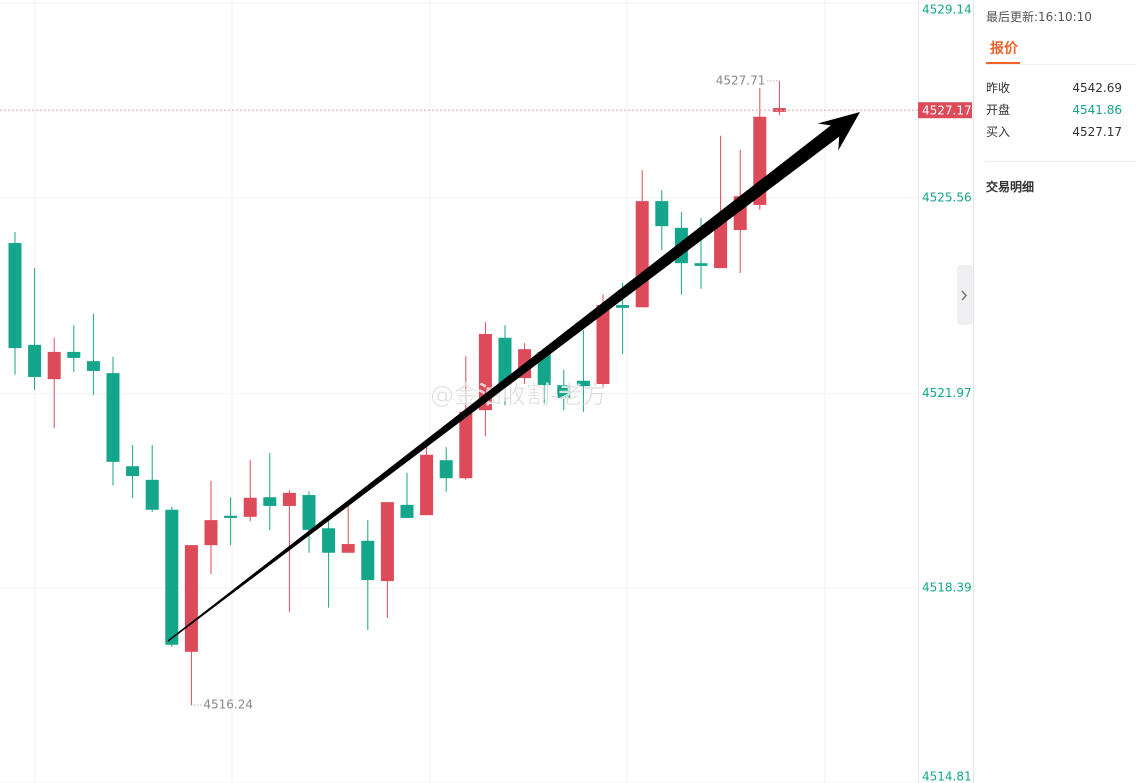 The image size is (1136, 783). What do you see at coordinates (1003, 63) in the screenshot?
I see `tab-underline` at bounding box center [1003, 63].